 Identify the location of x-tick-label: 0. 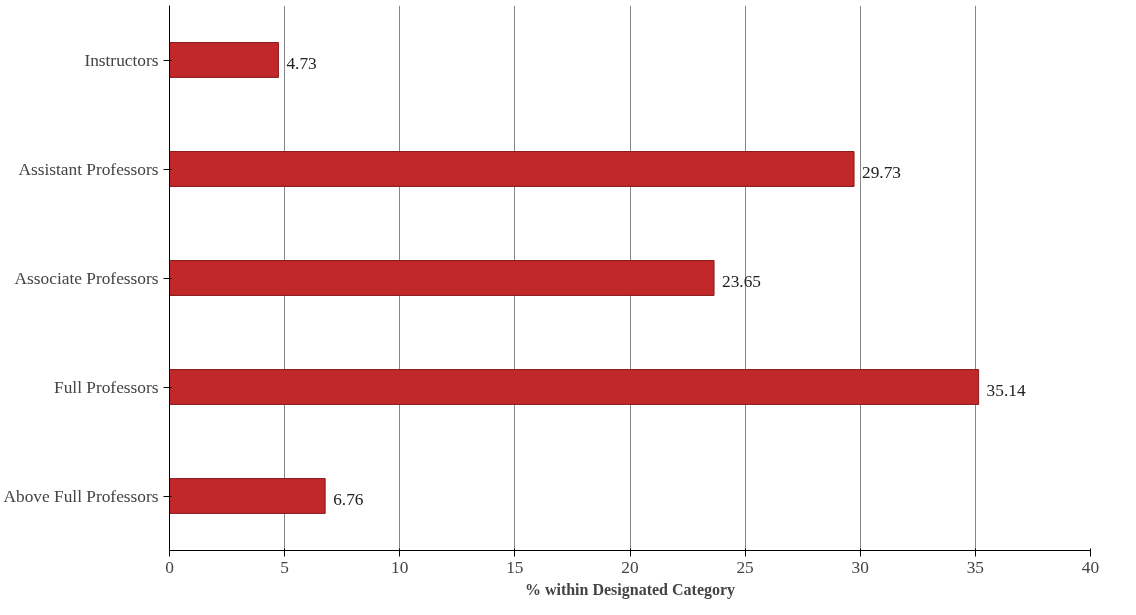
(169, 567).